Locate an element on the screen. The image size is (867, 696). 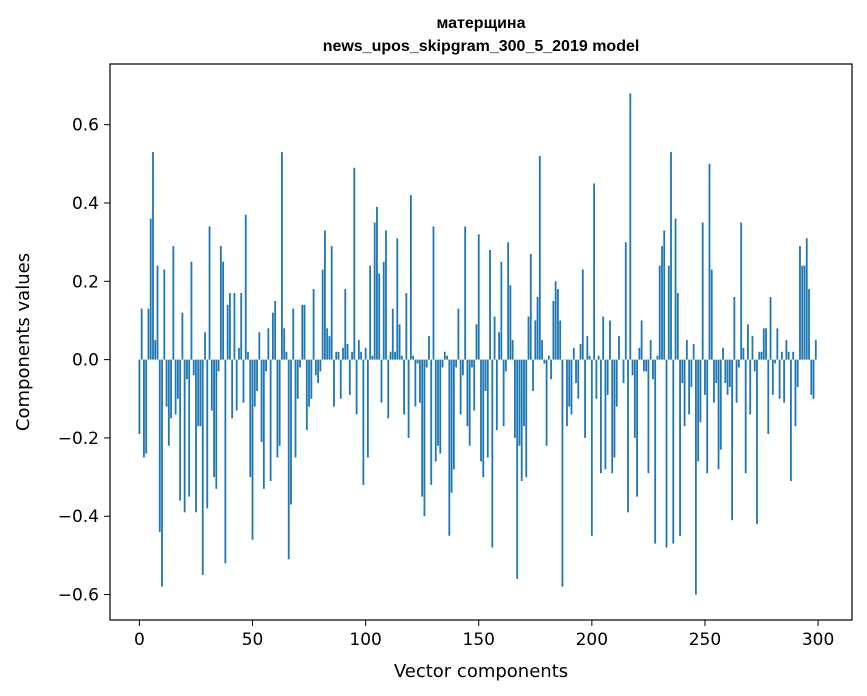
y-axis-ticks: −0.6 −0.4 −0.2 0.0 0.2 0.4 0.6 is located at coordinates (84, 361).